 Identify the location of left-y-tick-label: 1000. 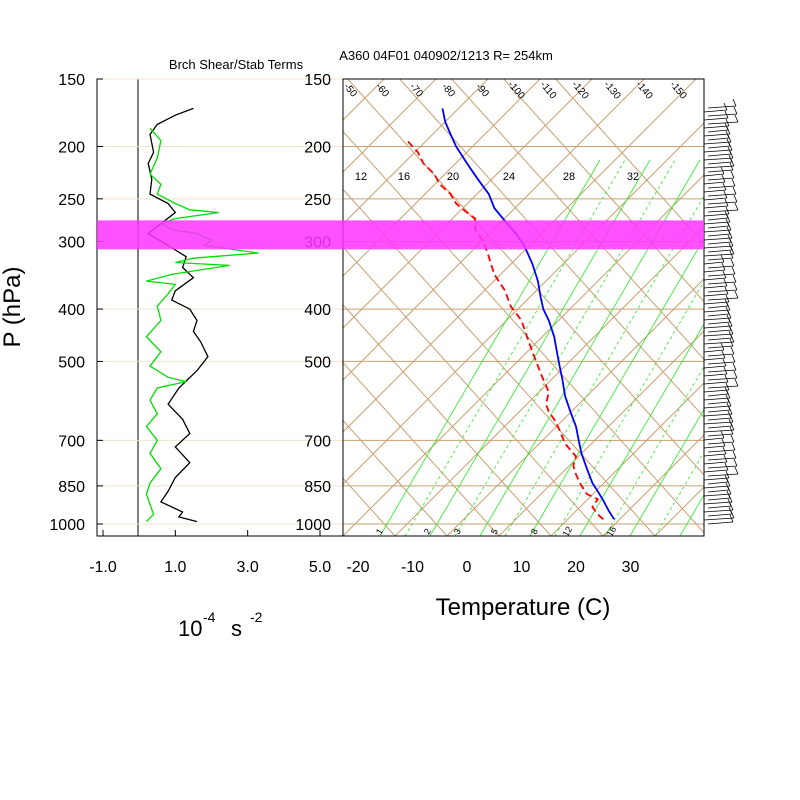
(67, 525).